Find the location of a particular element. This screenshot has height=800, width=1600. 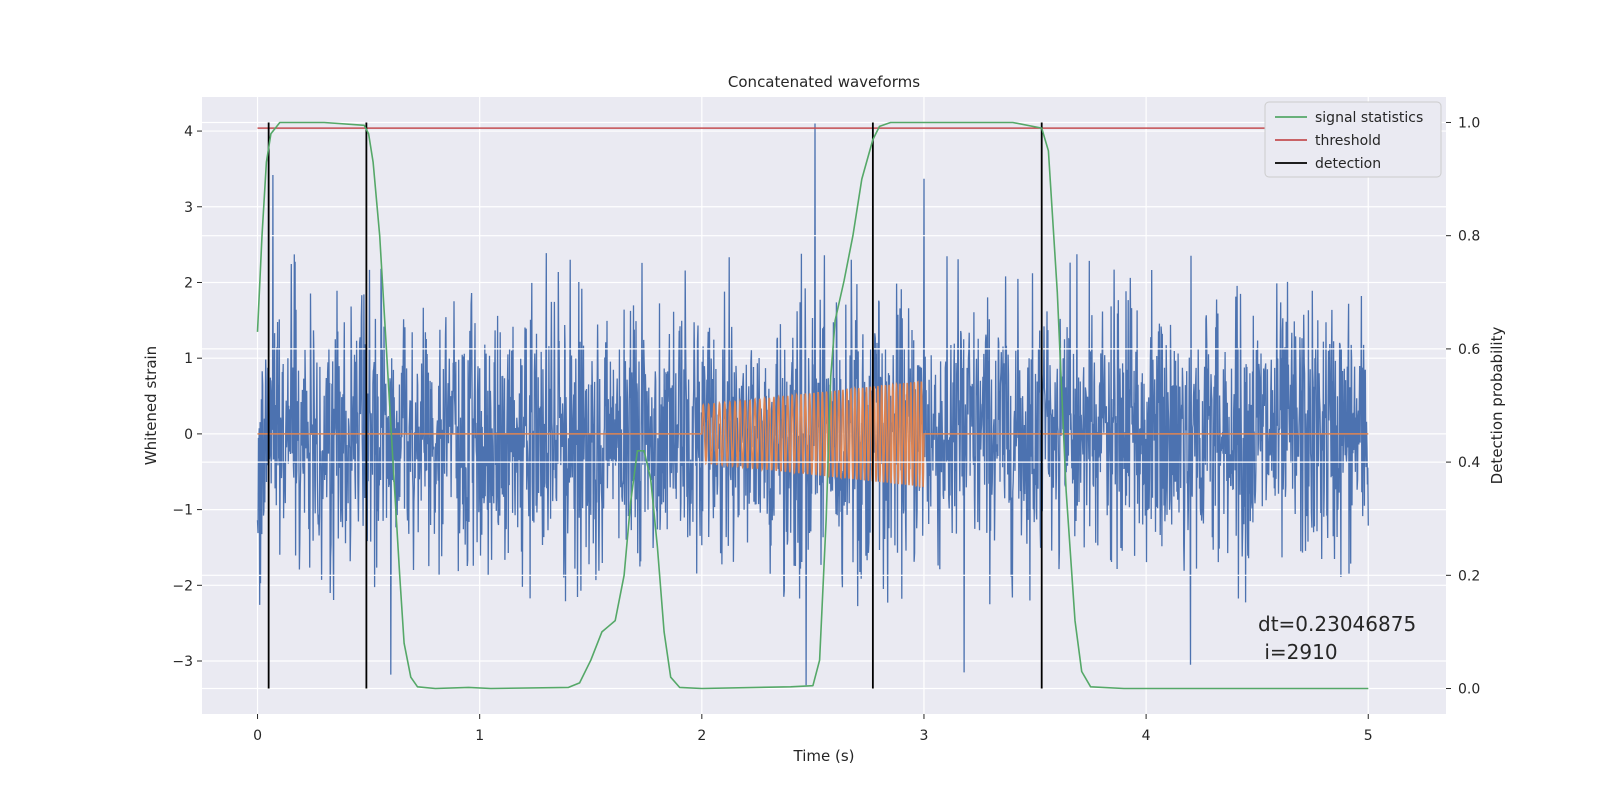

legend: signal statistics threshold detection is located at coordinates (1353, 139).